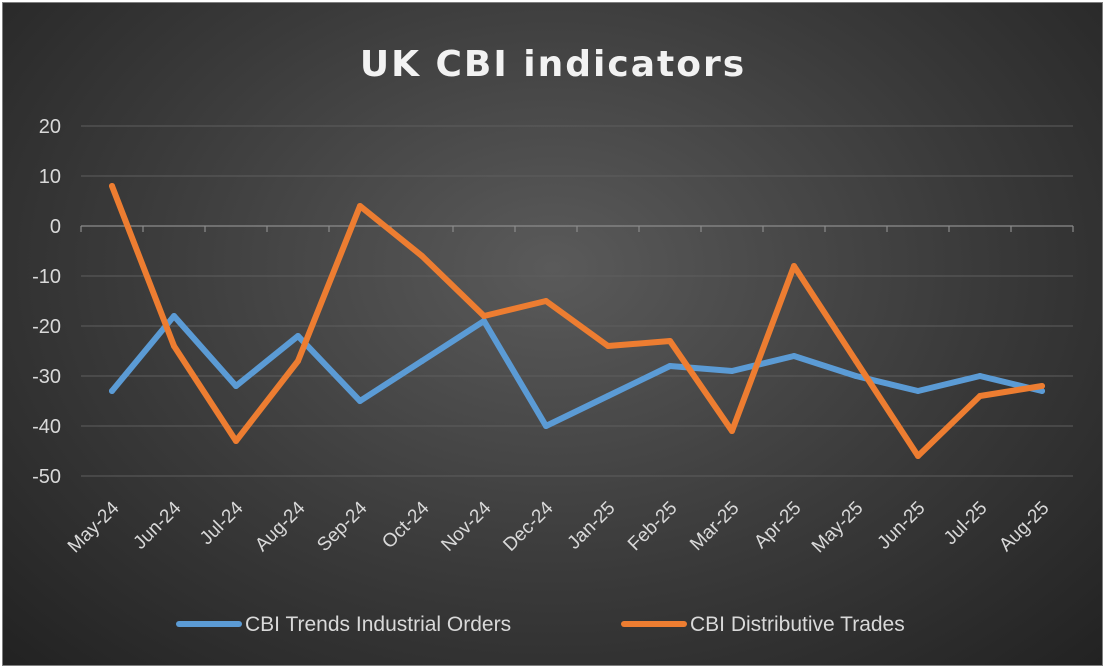  What do you see at coordinates (55, 227) in the screenshot?
I see `y-tick-label: 0` at bounding box center [55, 227].